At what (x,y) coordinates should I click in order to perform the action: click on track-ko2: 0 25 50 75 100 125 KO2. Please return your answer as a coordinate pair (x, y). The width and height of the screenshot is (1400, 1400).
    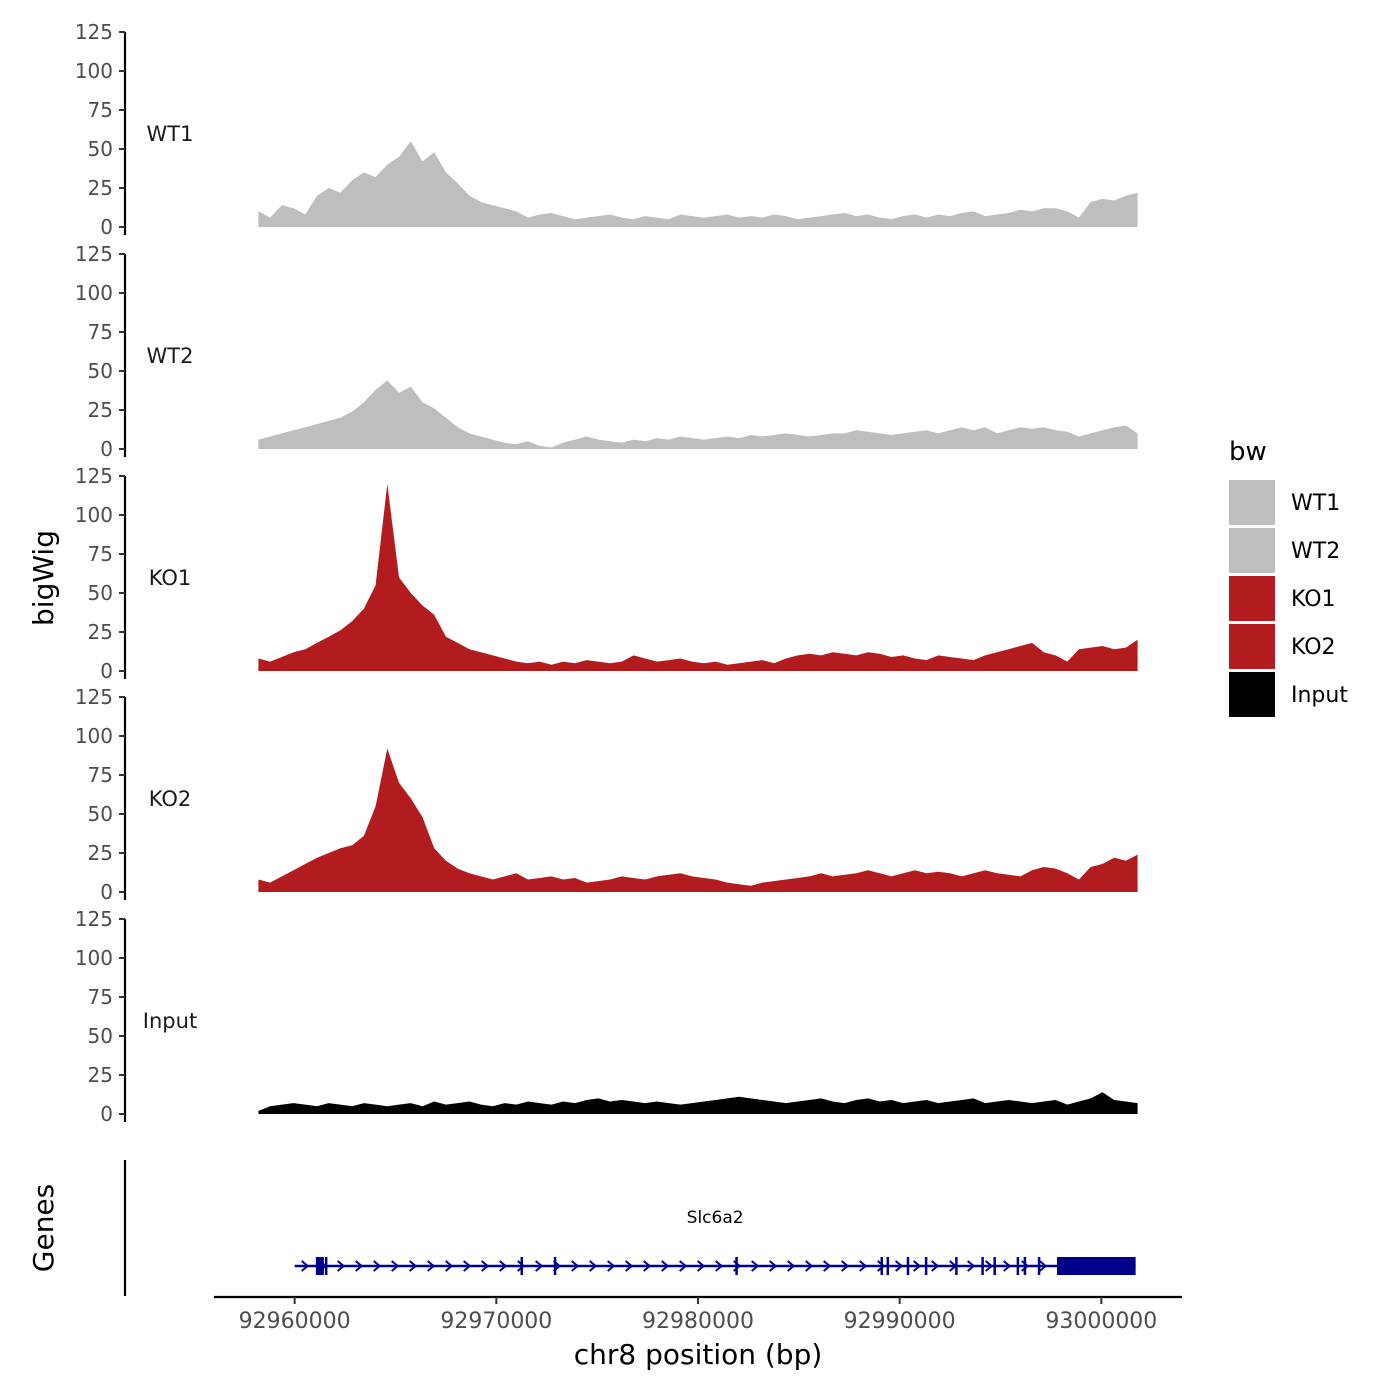
    Looking at the image, I should click on (606, 794).